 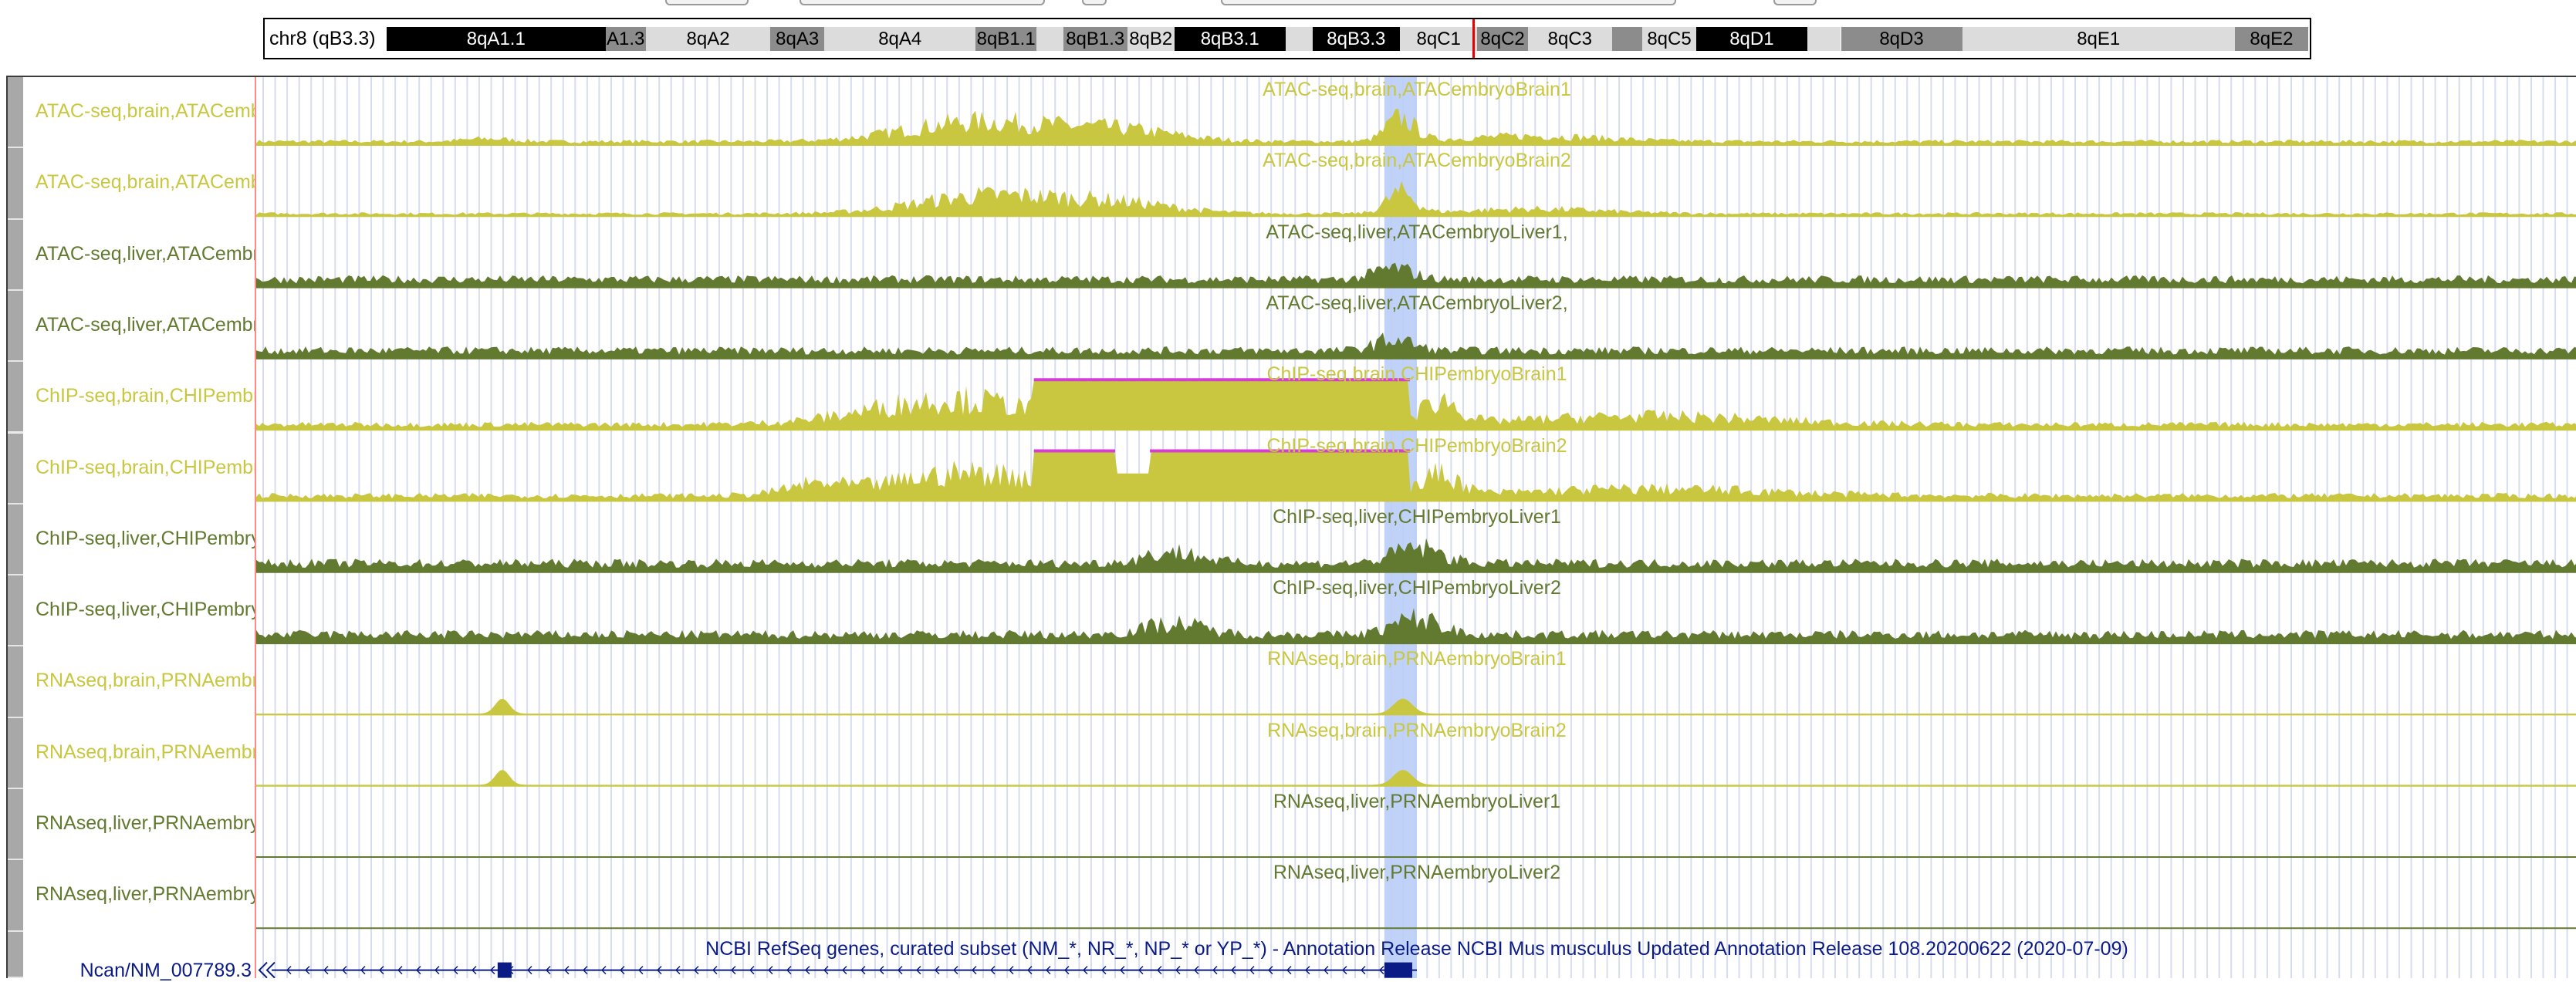 What do you see at coordinates (1751, 39) in the screenshot?
I see `ideogram-band-17: 8qD1` at bounding box center [1751, 39].